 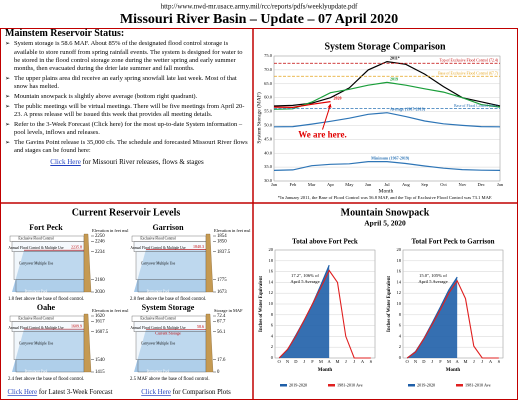 I want to click on reservoir-note: 2.5 MAF above the base of flood control., so click(x=170, y=379).